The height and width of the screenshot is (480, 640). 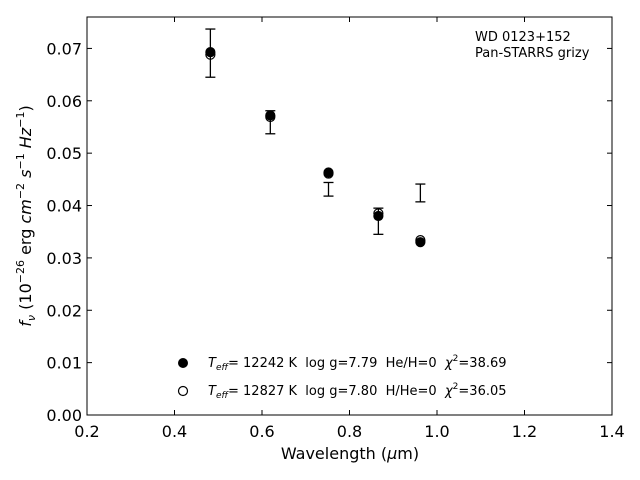 What do you see at coordinates (261, 431) in the screenshot?
I see `x-tick-label: 0.6` at bounding box center [261, 431].